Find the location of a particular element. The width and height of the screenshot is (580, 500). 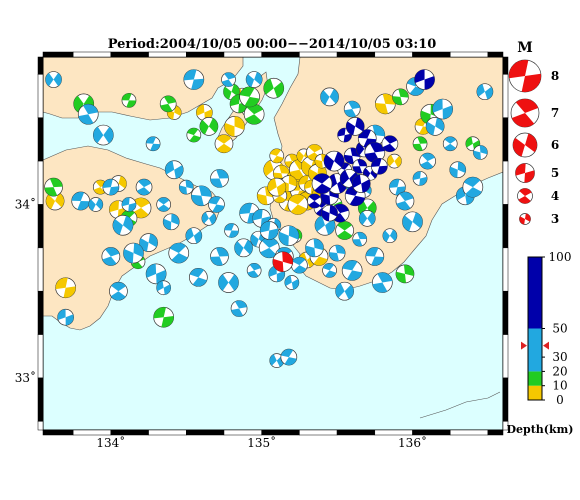

colorbar-label: 100 is located at coordinates (560, 257).